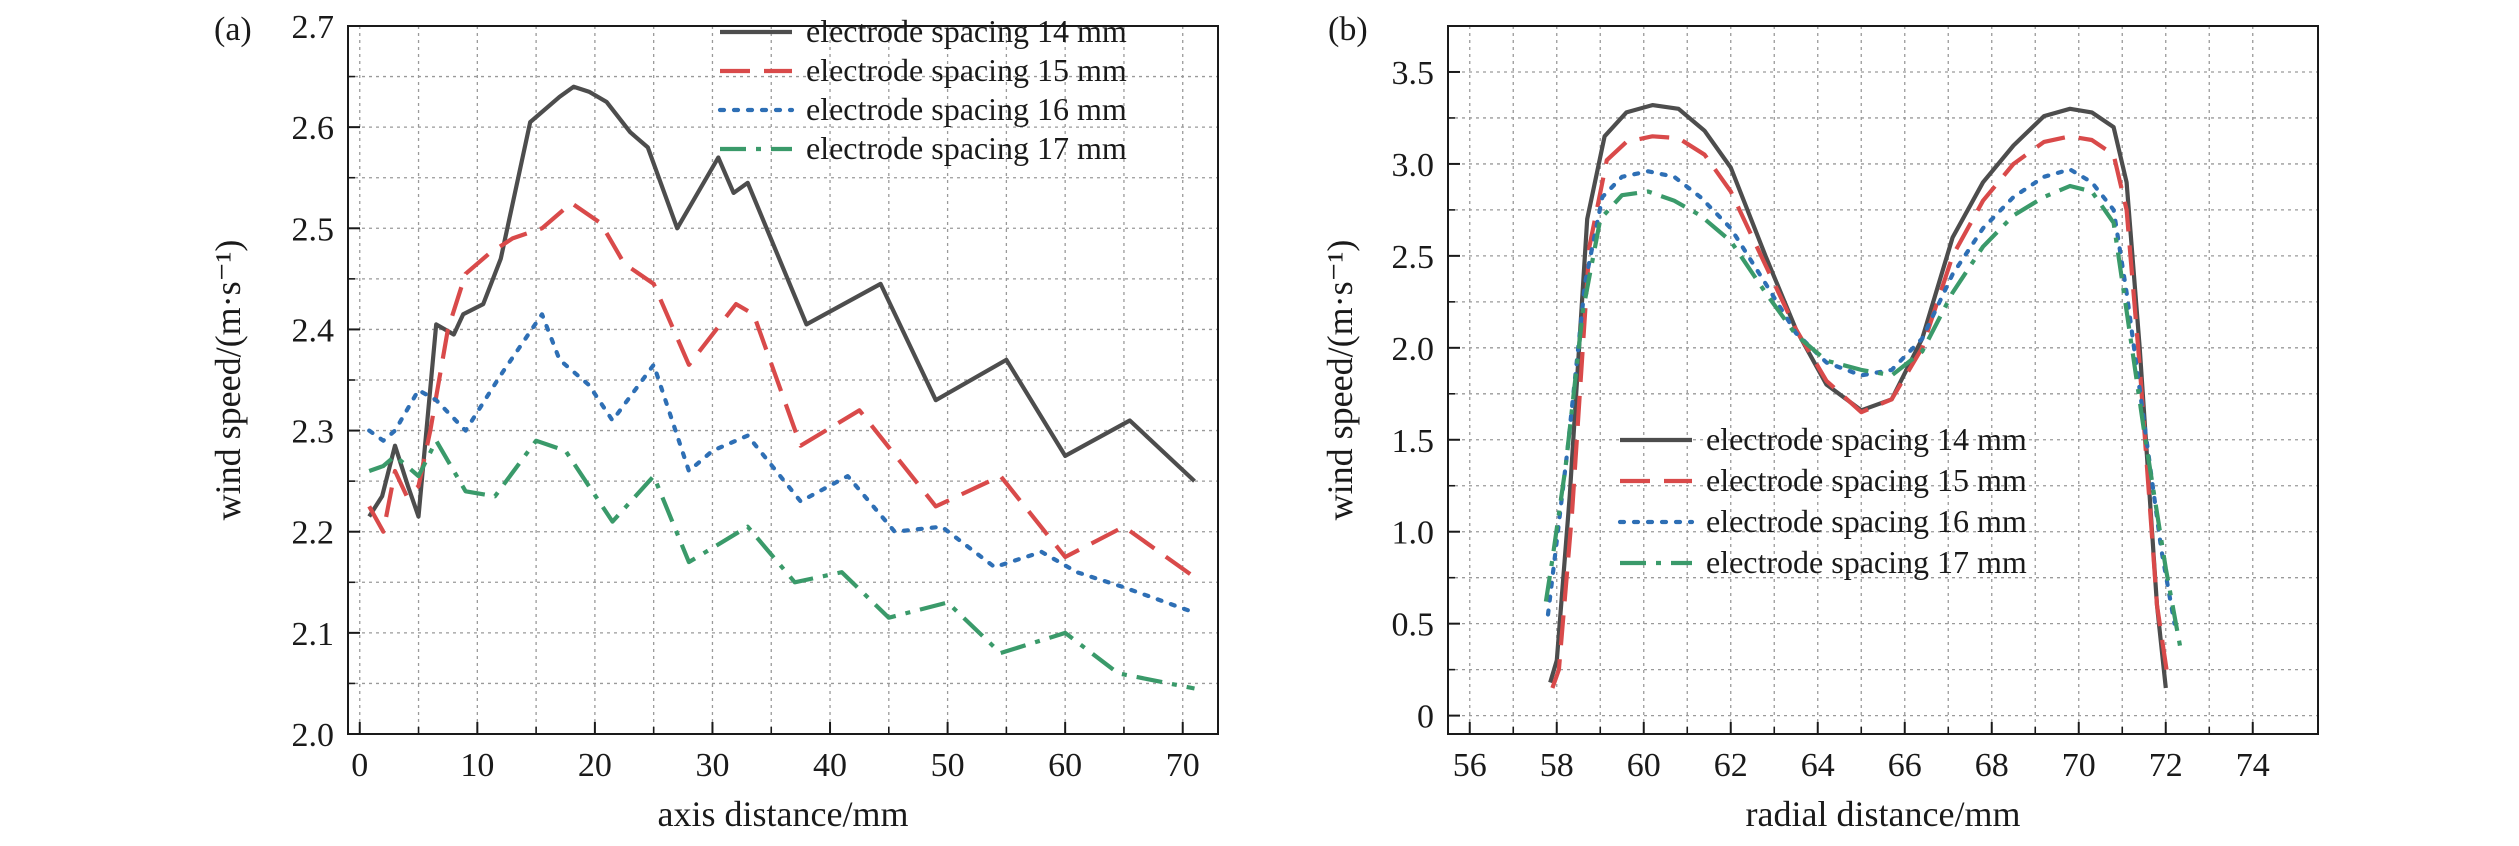 This screenshot has width=2519, height=846. Describe the element at coordinates (595, 765) in the screenshot. I see `x-tick-label: 20` at that location.